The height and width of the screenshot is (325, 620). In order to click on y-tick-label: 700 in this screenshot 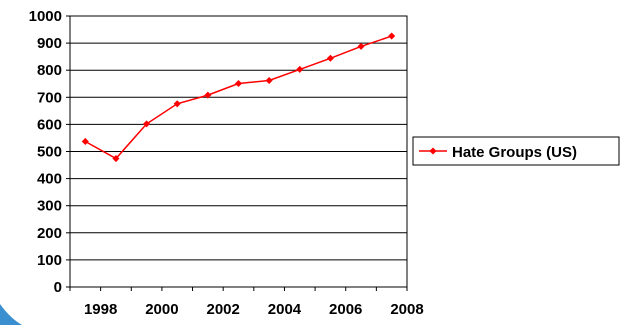, I will do `click(49, 97)`.